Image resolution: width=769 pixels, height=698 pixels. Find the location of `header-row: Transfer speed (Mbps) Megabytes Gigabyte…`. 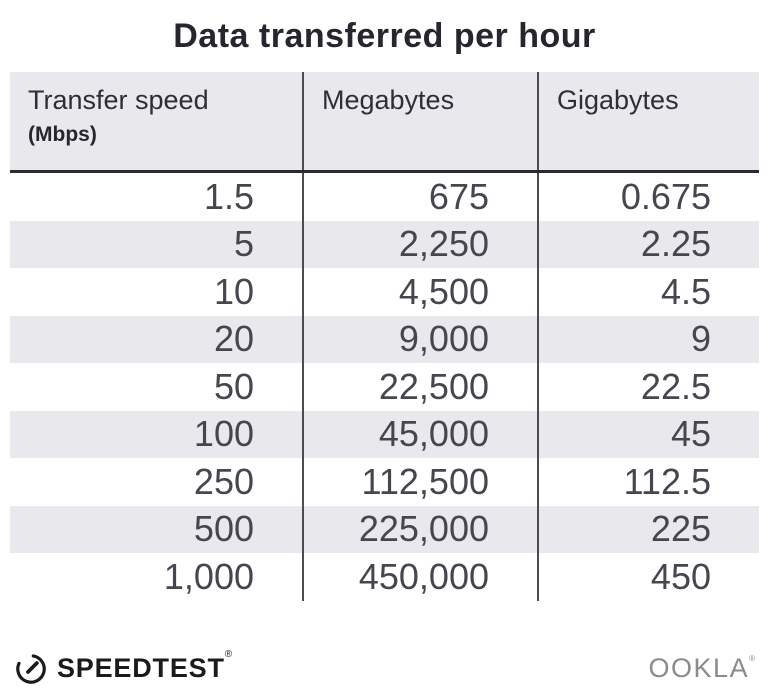

header-row: Transfer speed (Mbps) Megabytes Gigabyte… is located at coordinates (384, 122).